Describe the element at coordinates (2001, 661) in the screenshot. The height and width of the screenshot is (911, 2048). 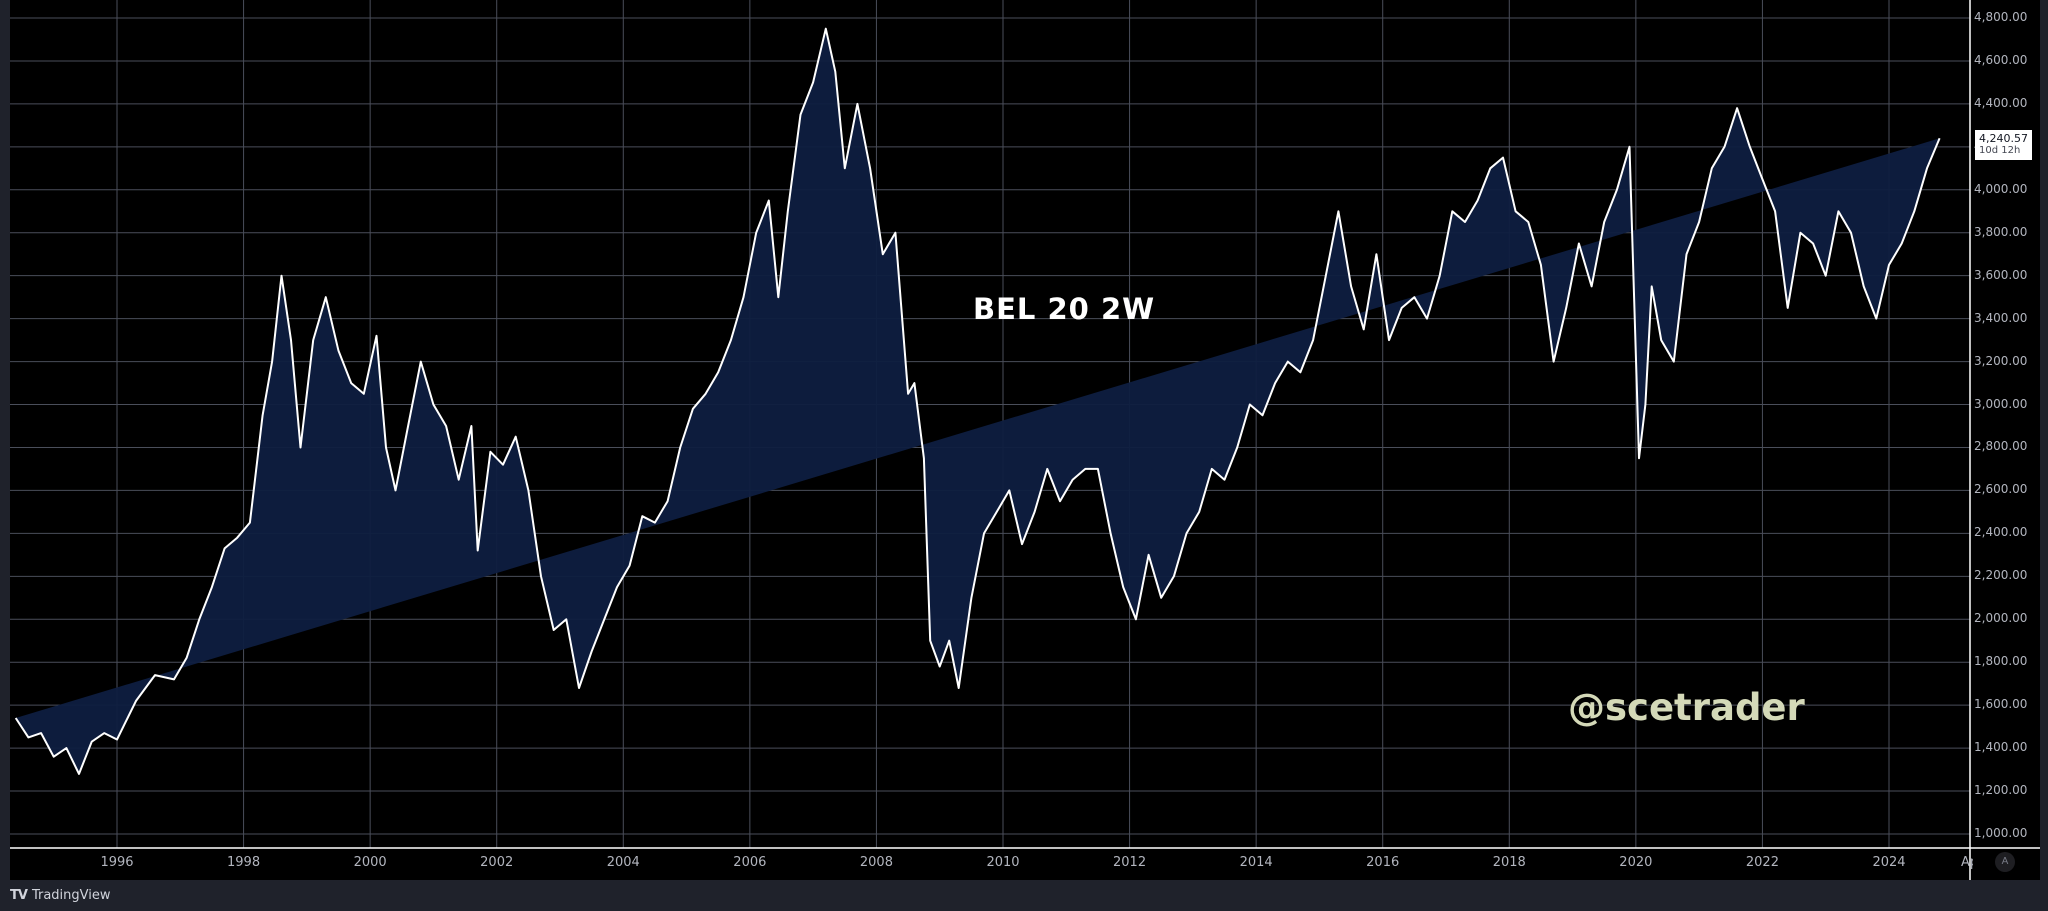
I see `price-axis-label: 1,800.00` at that location.